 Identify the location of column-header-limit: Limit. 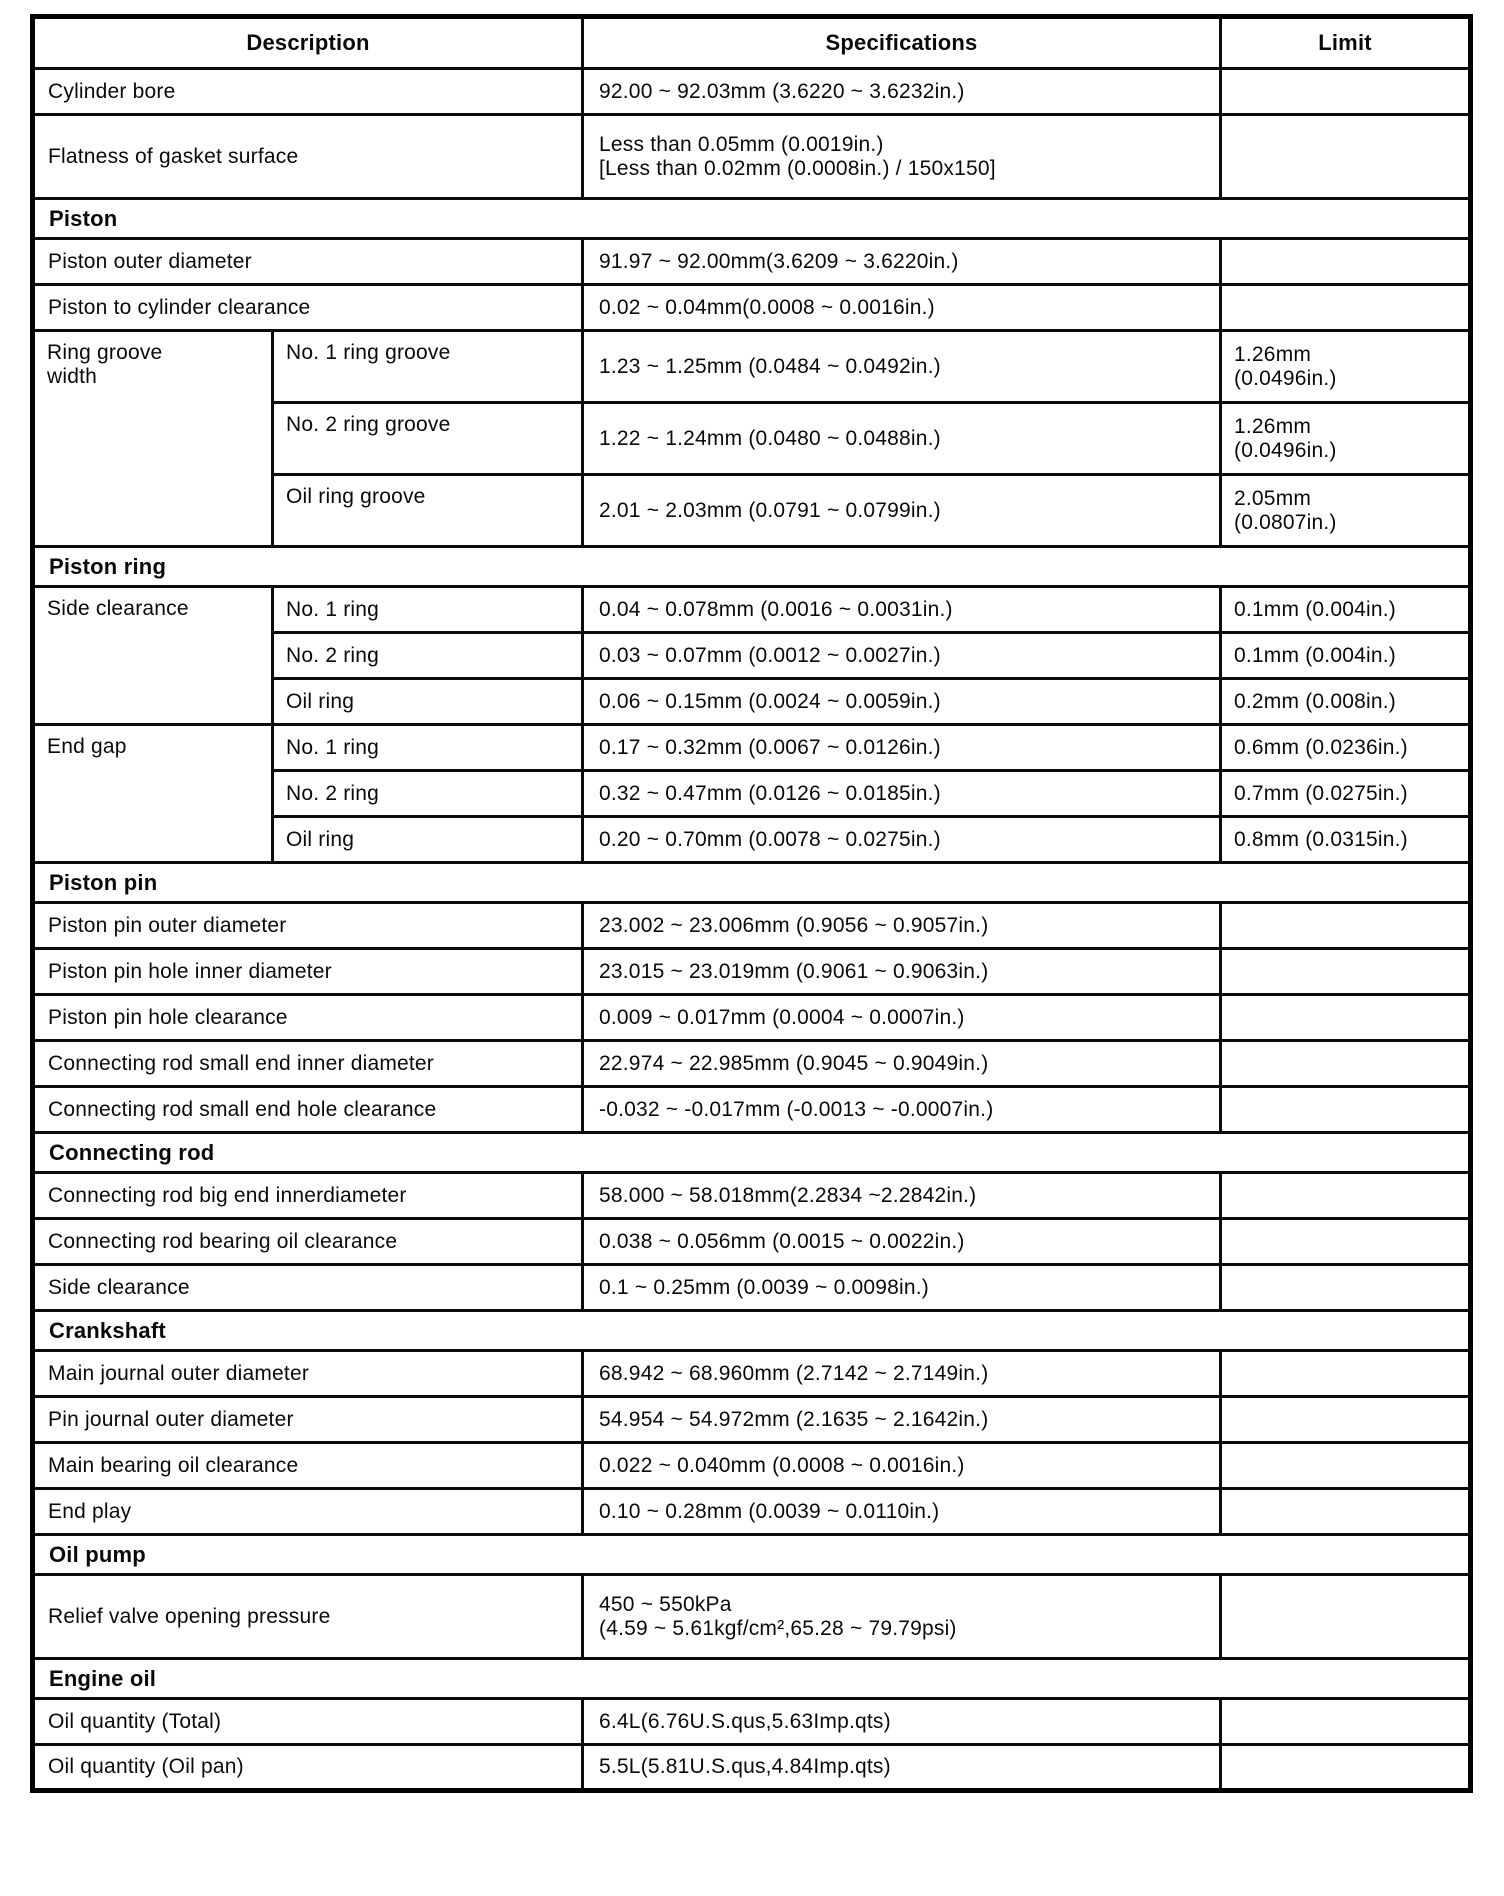
(1346, 42).